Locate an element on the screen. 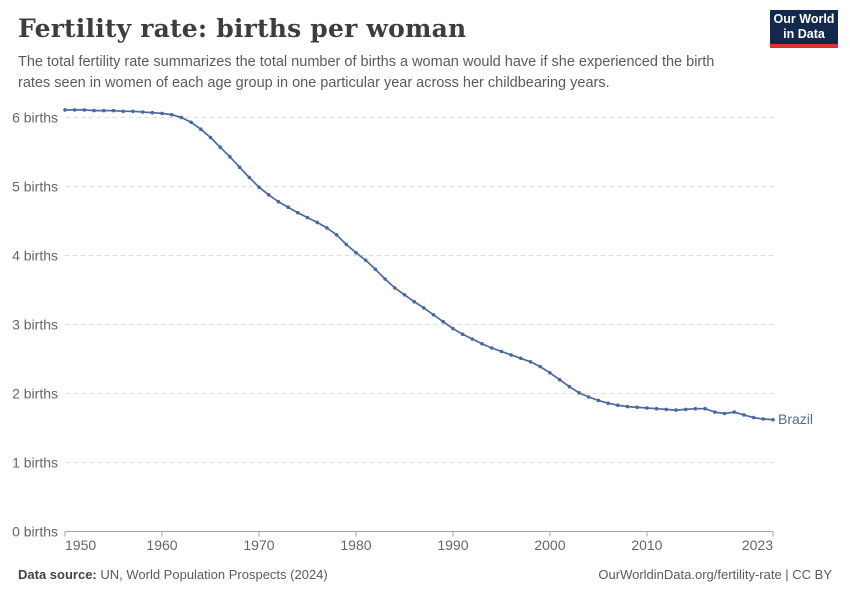 This screenshot has height=600, width=850. owid-logo: Our World in Data is located at coordinates (804, 29).